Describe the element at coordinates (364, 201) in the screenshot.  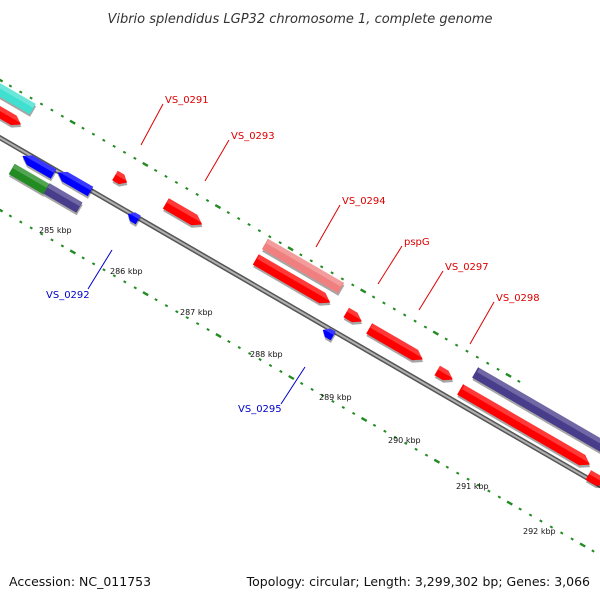
I see `gene-label-vs0294: VS_0294` at that location.